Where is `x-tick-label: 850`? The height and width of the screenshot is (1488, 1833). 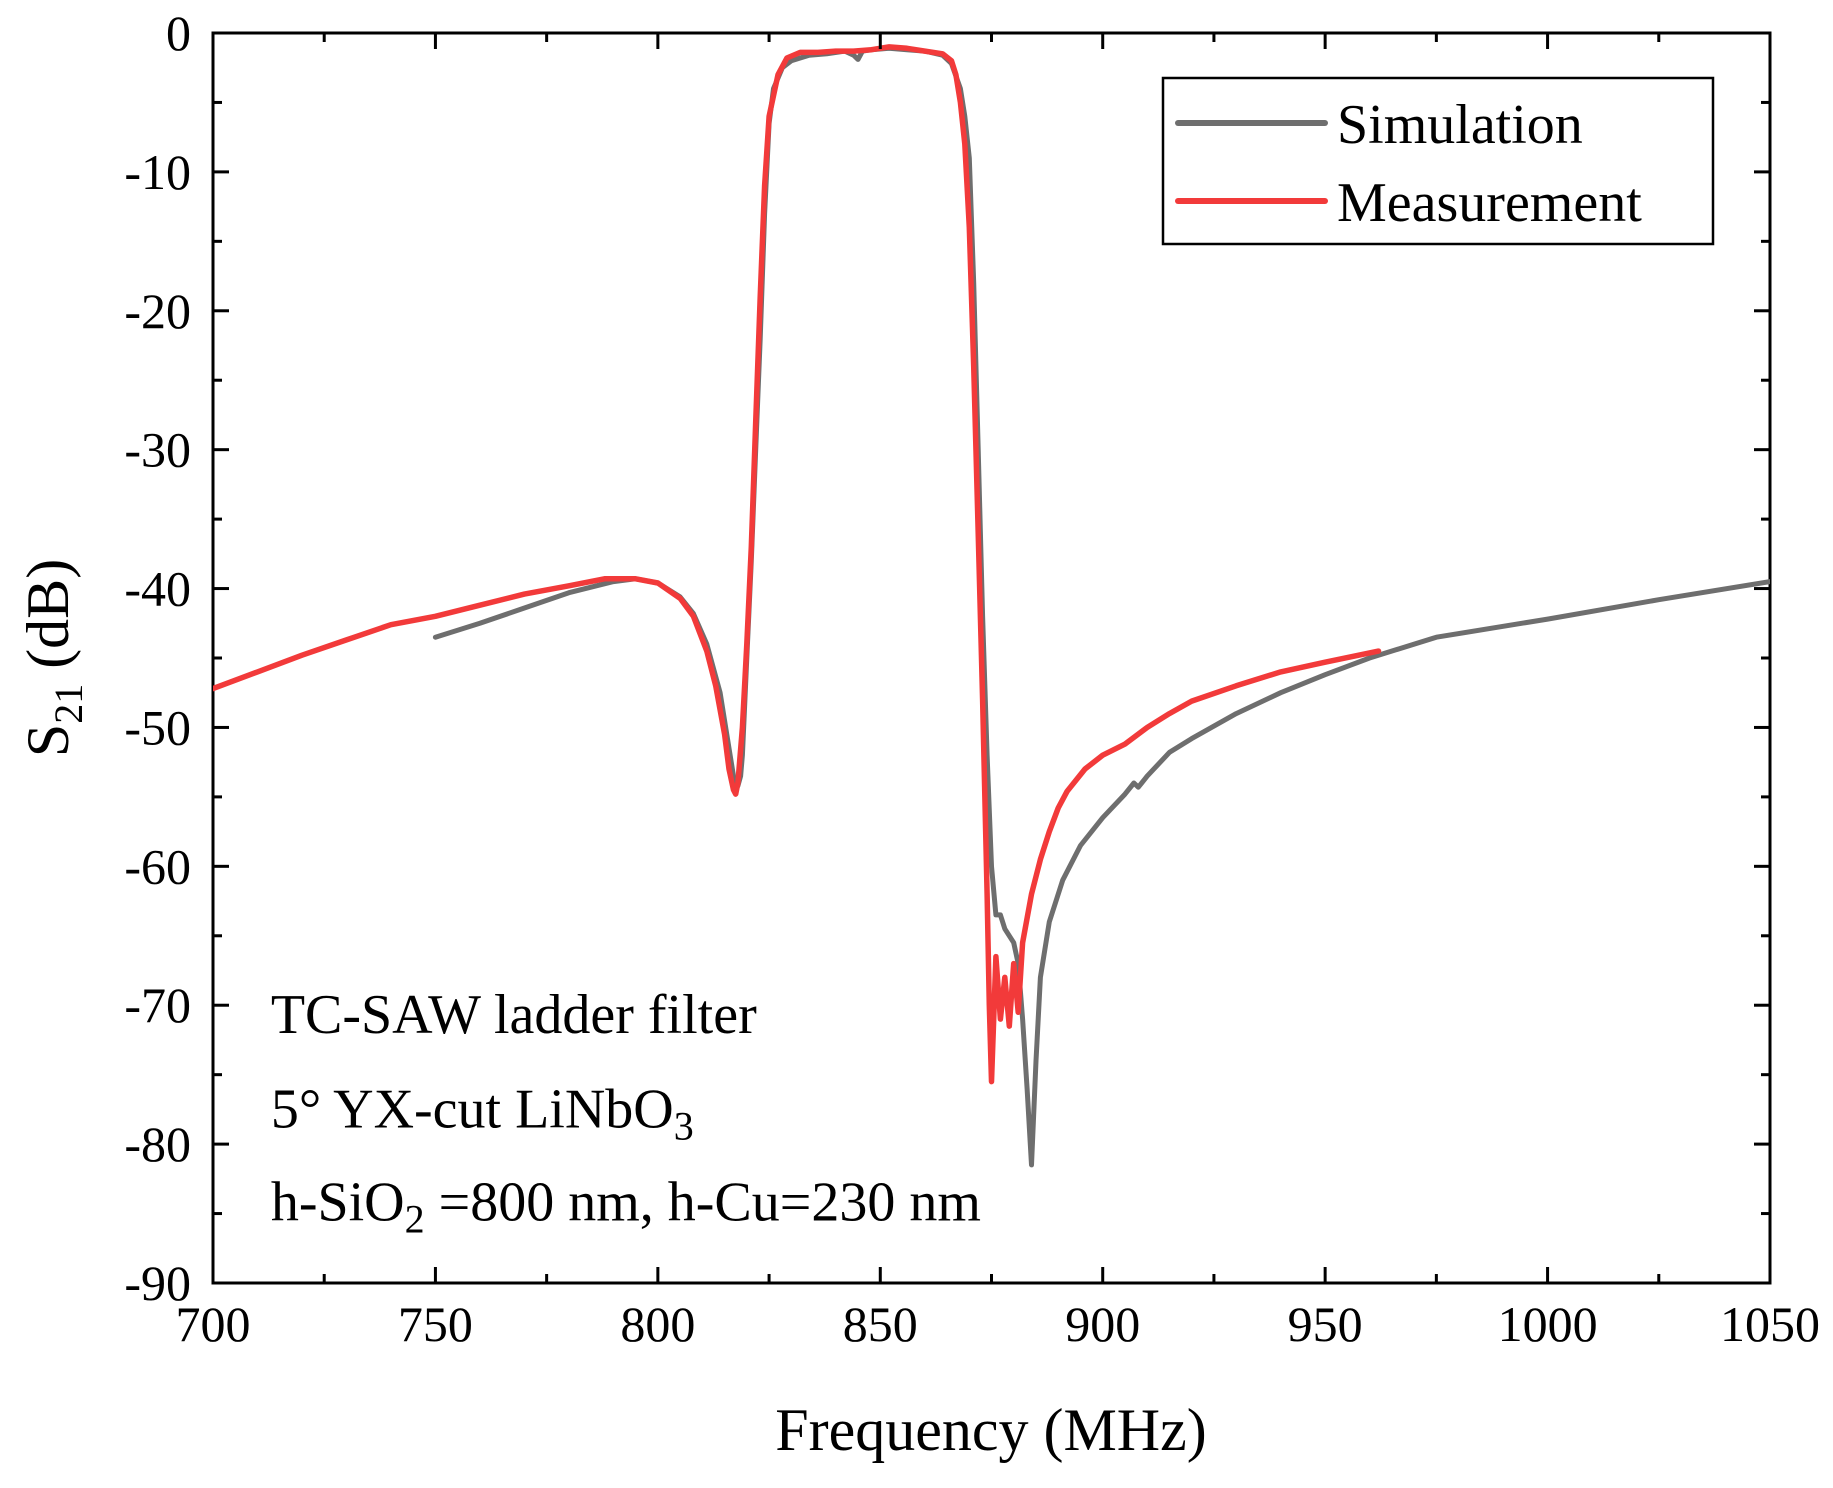
x-tick-label: 850 is located at coordinates (880, 1324).